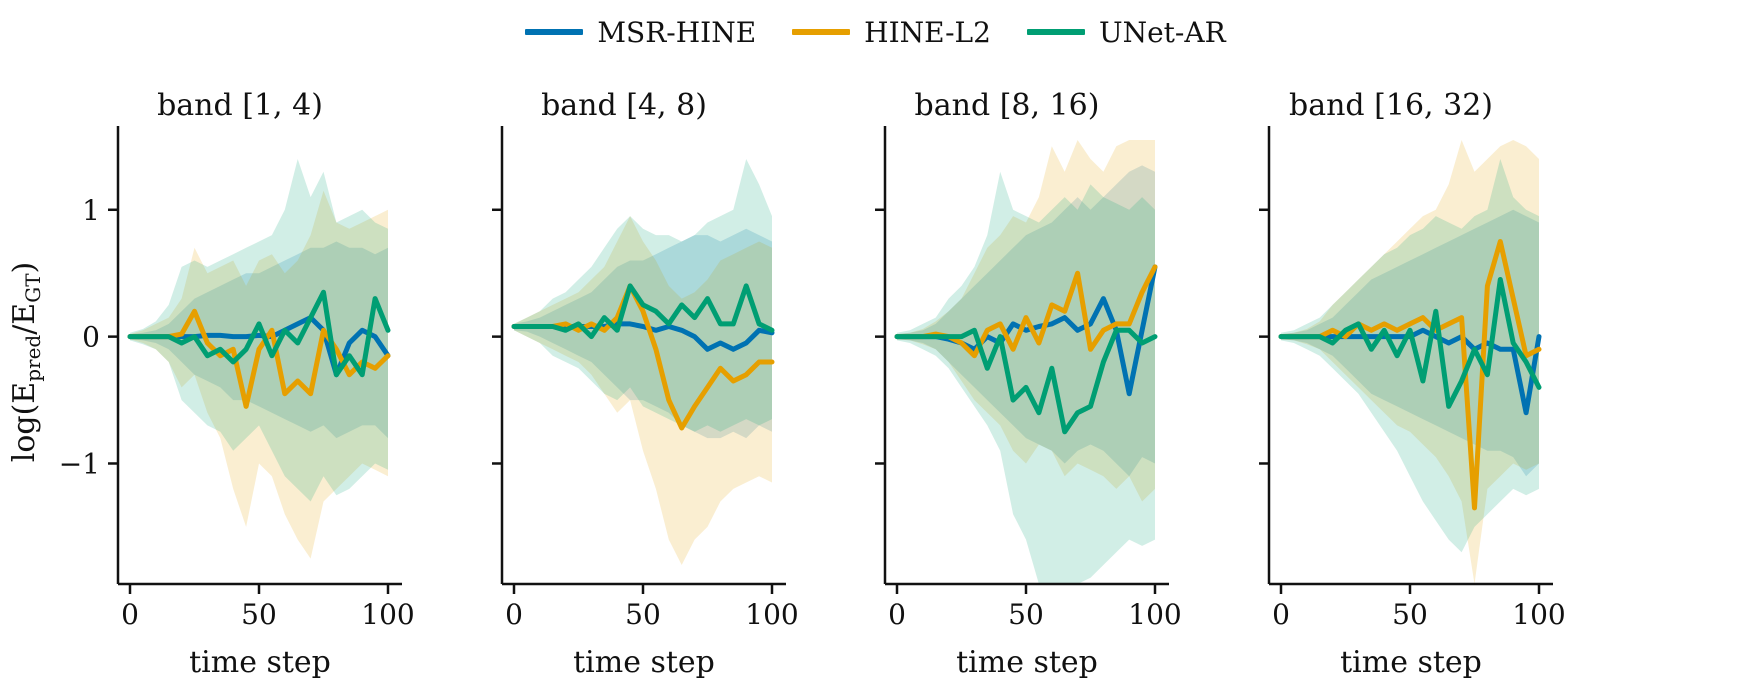  What do you see at coordinates (1026, 614) in the screenshot?
I see `panel-3-xtick-label-2: 50` at bounding box center [1026, 614].